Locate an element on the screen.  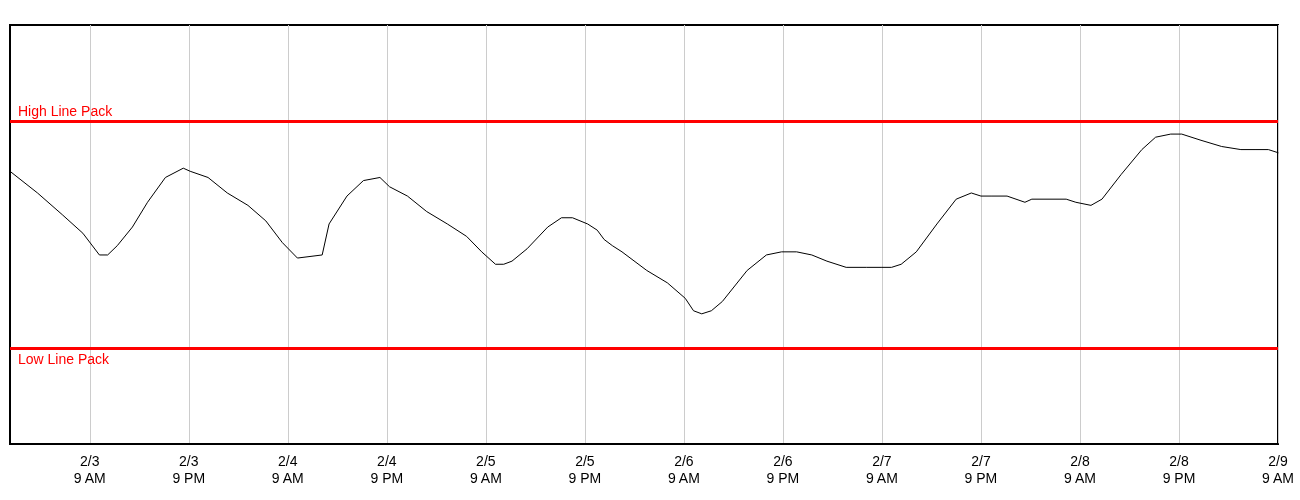
x-tick-label: 2/3 9 AM is located at coordinates (89, 469).